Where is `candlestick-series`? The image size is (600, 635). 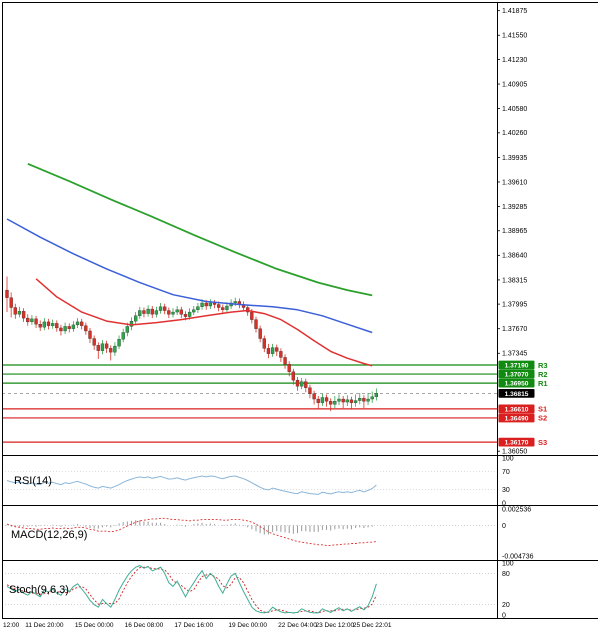 candlestick-series is located at coordinates (192, 344).